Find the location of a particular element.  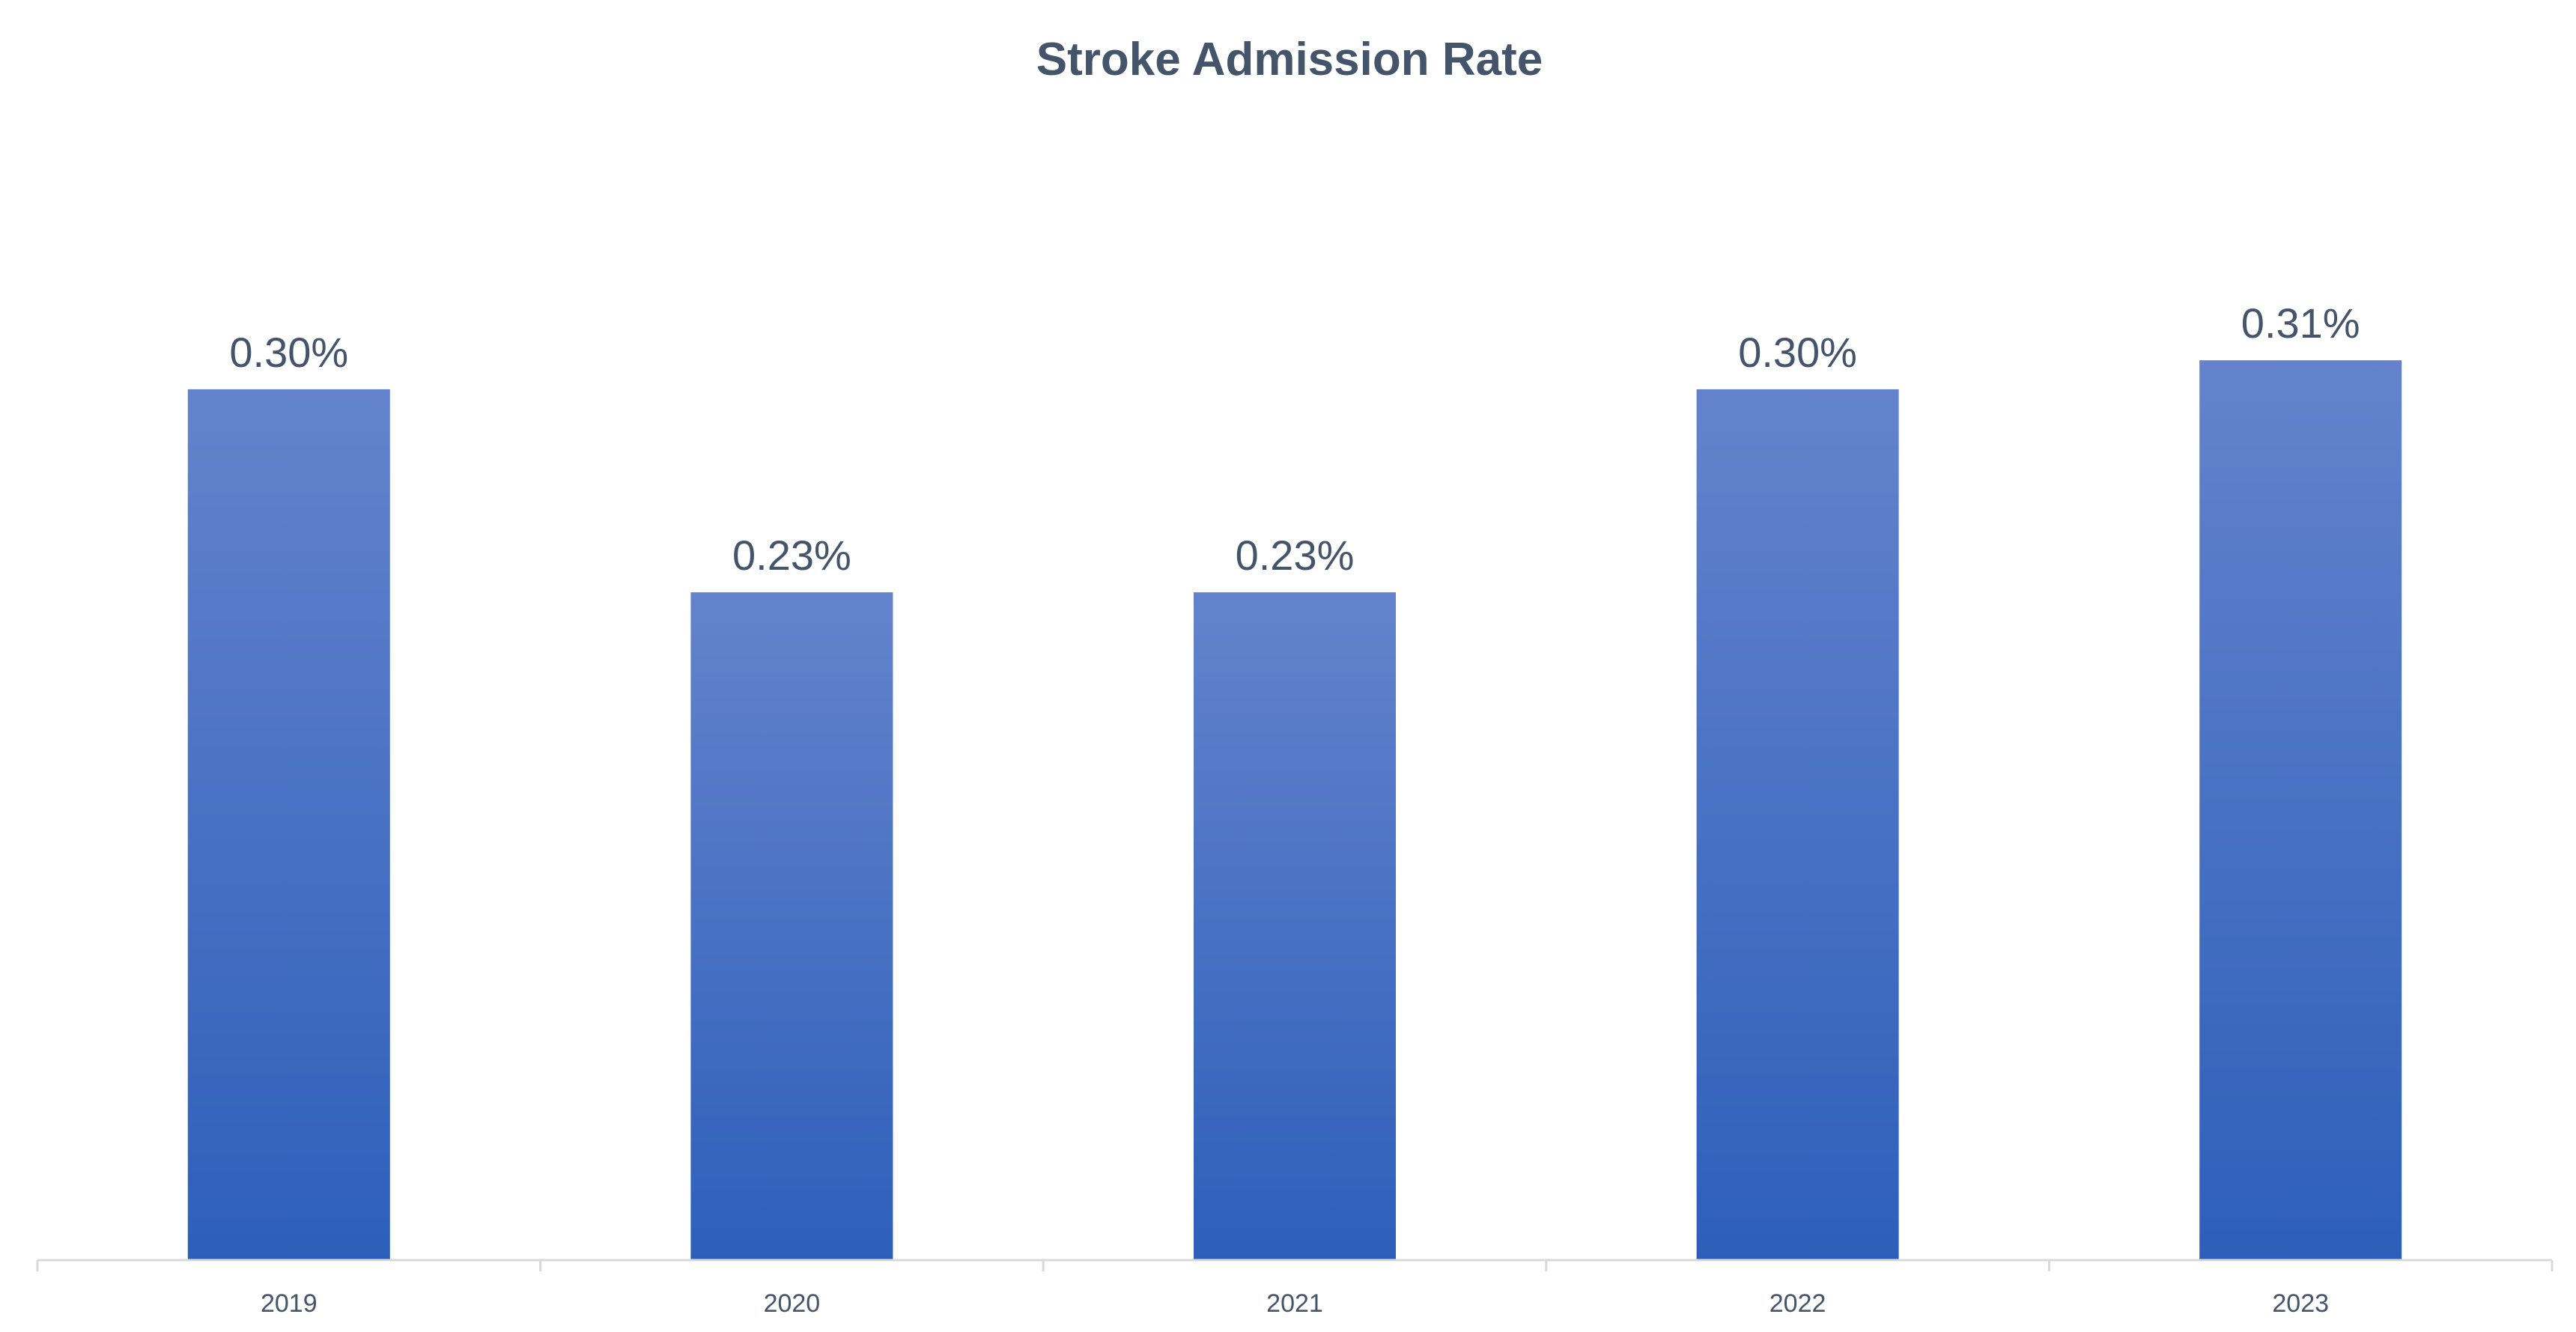

x-axis: 2019 2020 2021 2022 2023 is located at coordinates (1295, 1288).